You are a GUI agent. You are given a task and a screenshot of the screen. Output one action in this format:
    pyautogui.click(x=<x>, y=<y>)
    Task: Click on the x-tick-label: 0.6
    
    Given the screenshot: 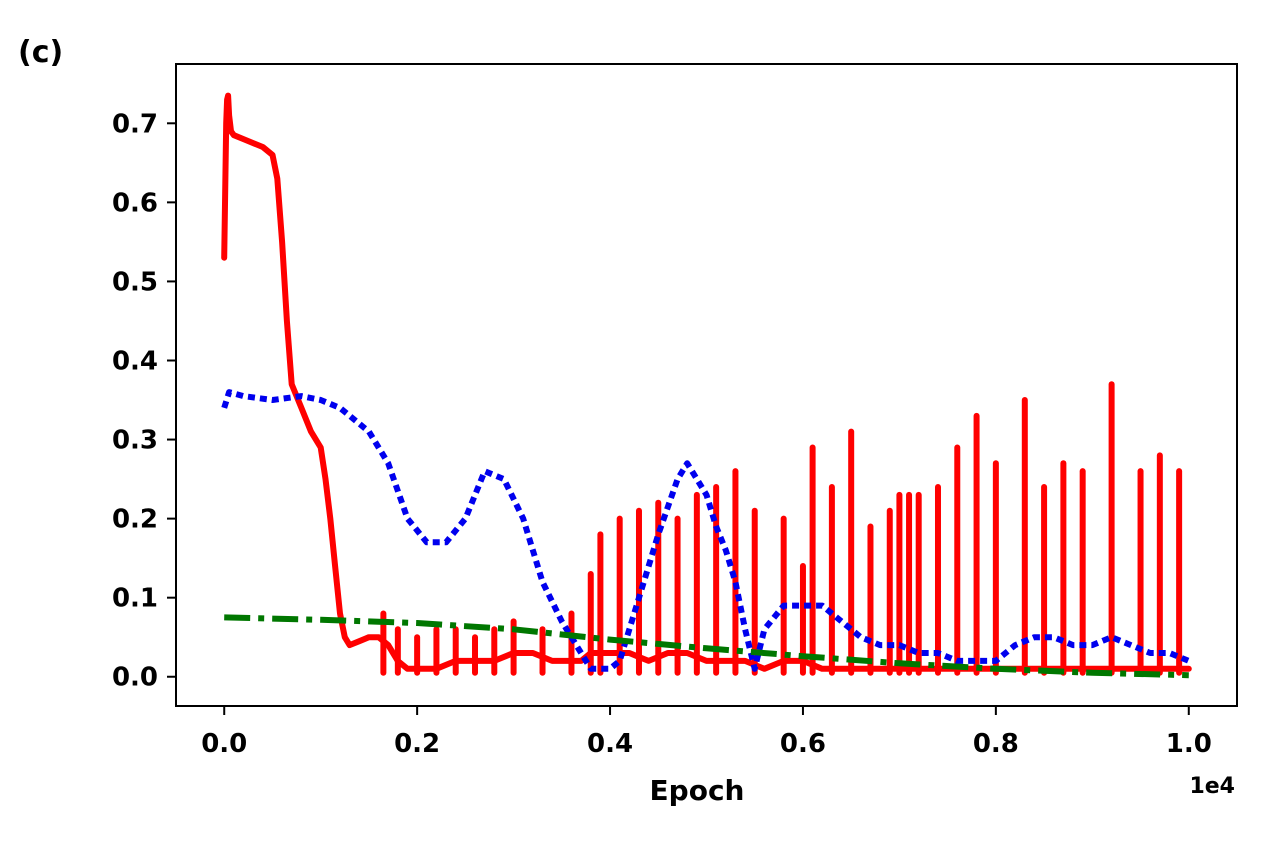 What is the action you would take?
    pyautogui.click(x=803, y=744)
    